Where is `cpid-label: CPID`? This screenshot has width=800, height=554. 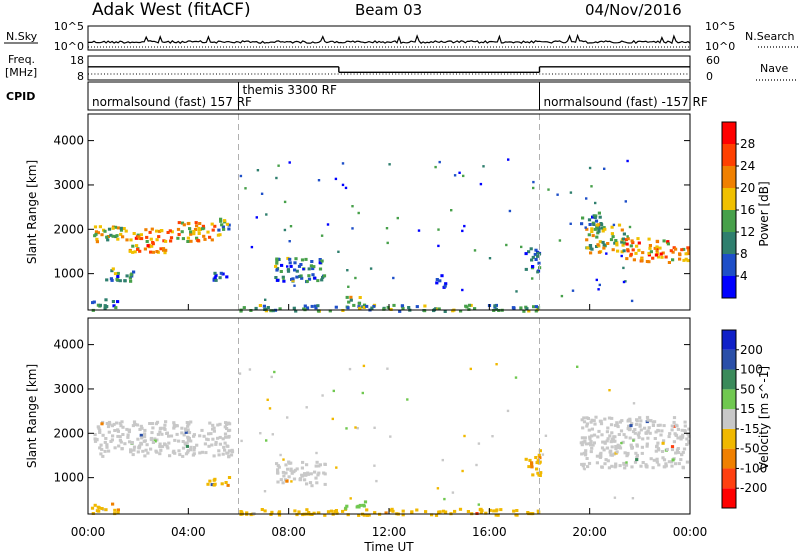
cpid-label: CPID is located at coordinates (20, 96).